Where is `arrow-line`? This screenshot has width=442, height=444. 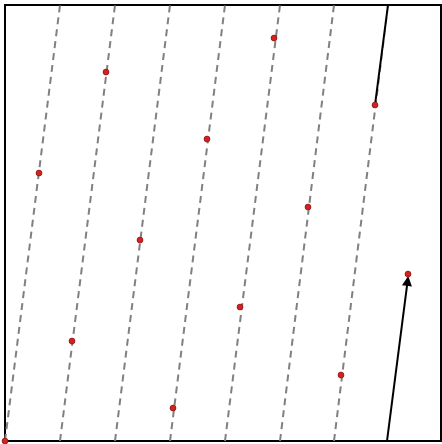 arrow-line is located at coordinates (399, 359).